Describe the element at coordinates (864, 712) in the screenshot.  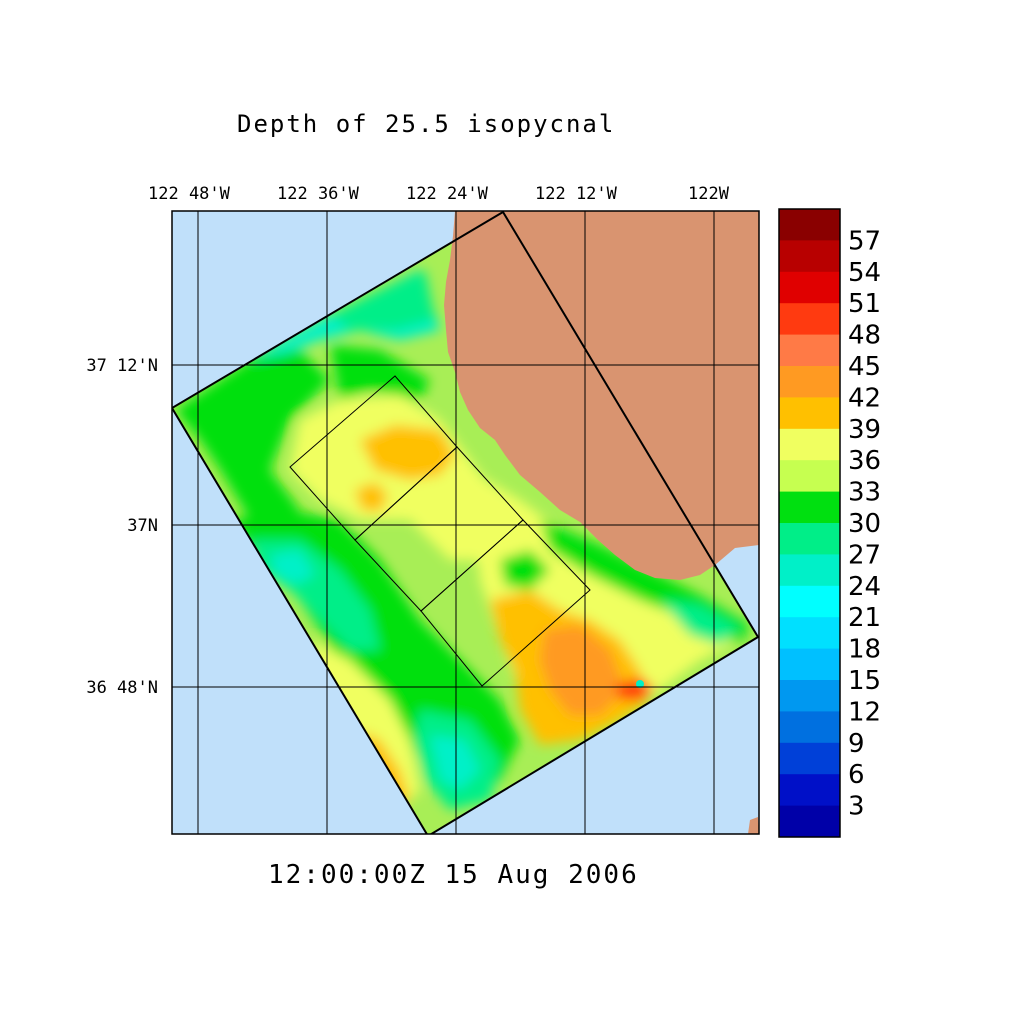
I see `colorbar-tick-label: 12` at that location.